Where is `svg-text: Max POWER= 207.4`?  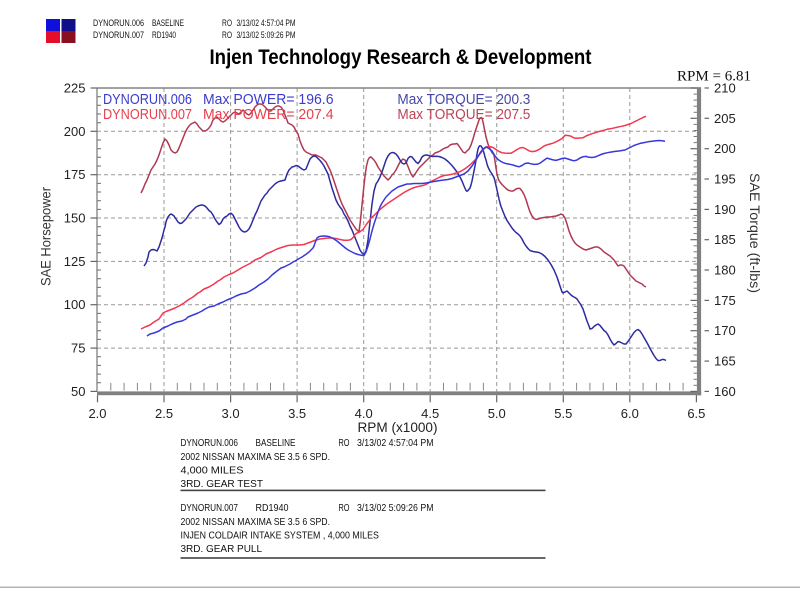
svg-text: Max POWER= 207.4 is located at coordinates (268, 114).